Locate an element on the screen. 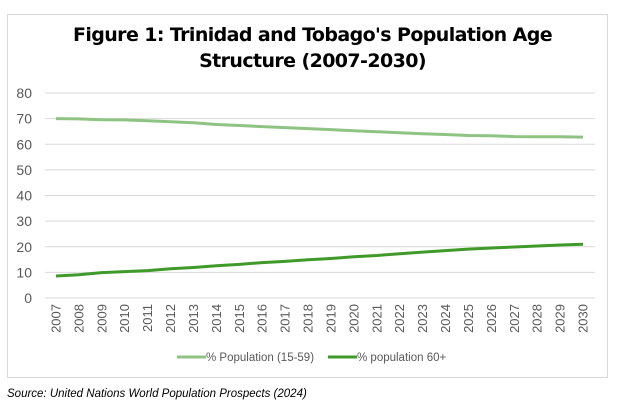  x-tick-label: 2021 is located at coordinates (376, 318).